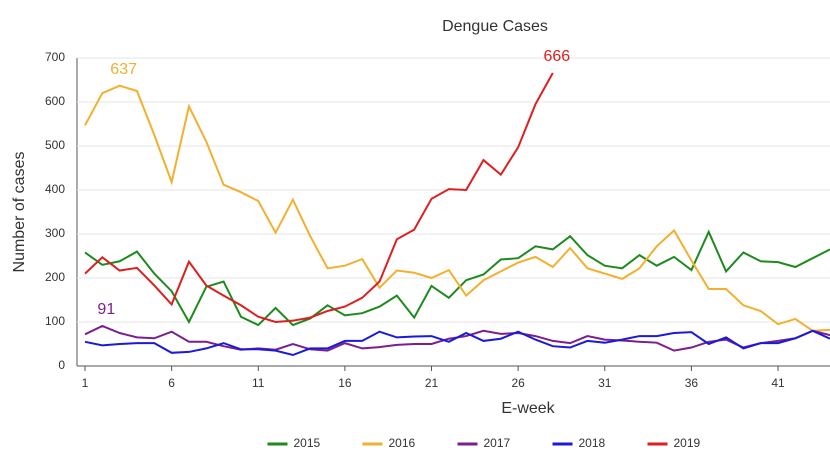 This screenshot has height=468, width=830. What do you see at coordinates (345, 383) in the screenshot?
I see `x-tick-label: 16` at bounding box center [345, 383].